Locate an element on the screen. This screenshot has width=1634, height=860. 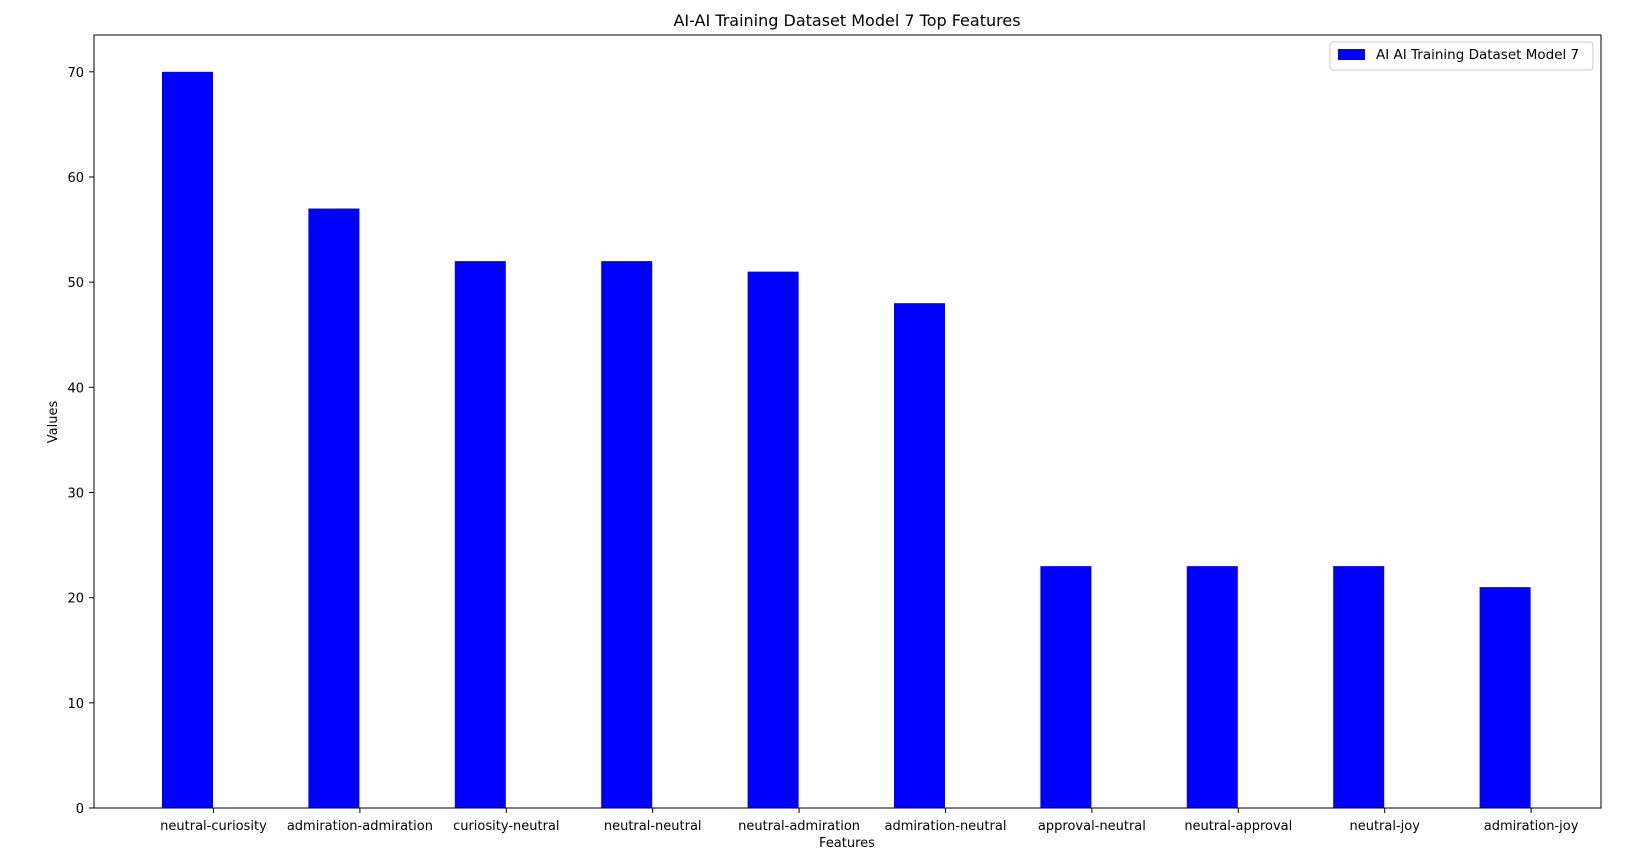
bar-neutral-joy is located at coordinates (1359, 687).